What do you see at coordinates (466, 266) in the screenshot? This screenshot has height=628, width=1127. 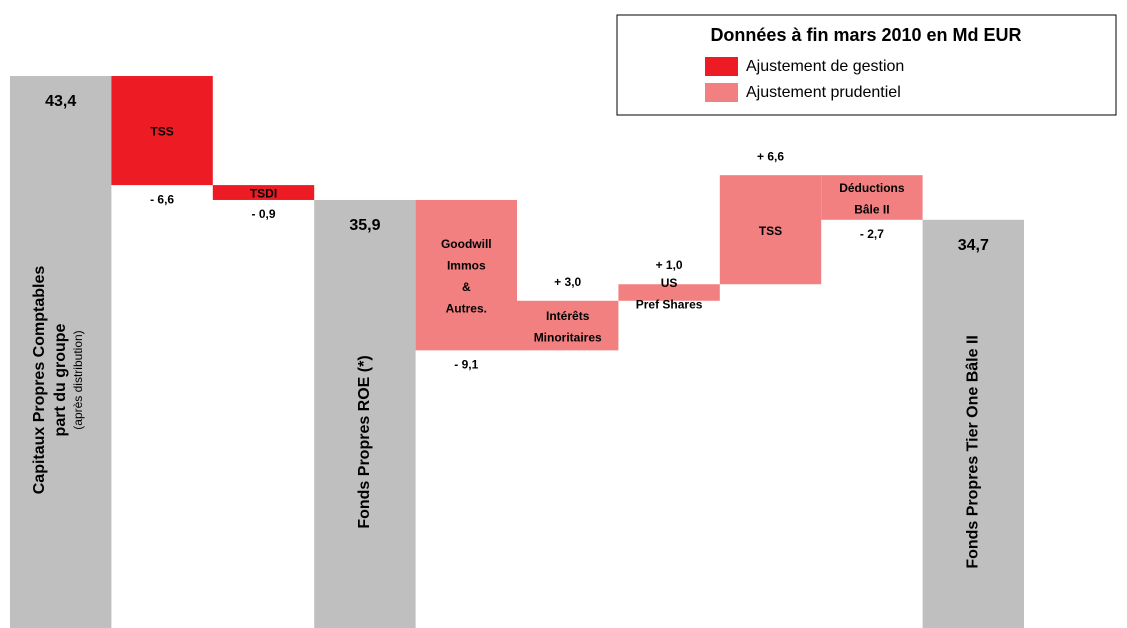 I see `category-label: Immos` at bounding box center [466, 266].